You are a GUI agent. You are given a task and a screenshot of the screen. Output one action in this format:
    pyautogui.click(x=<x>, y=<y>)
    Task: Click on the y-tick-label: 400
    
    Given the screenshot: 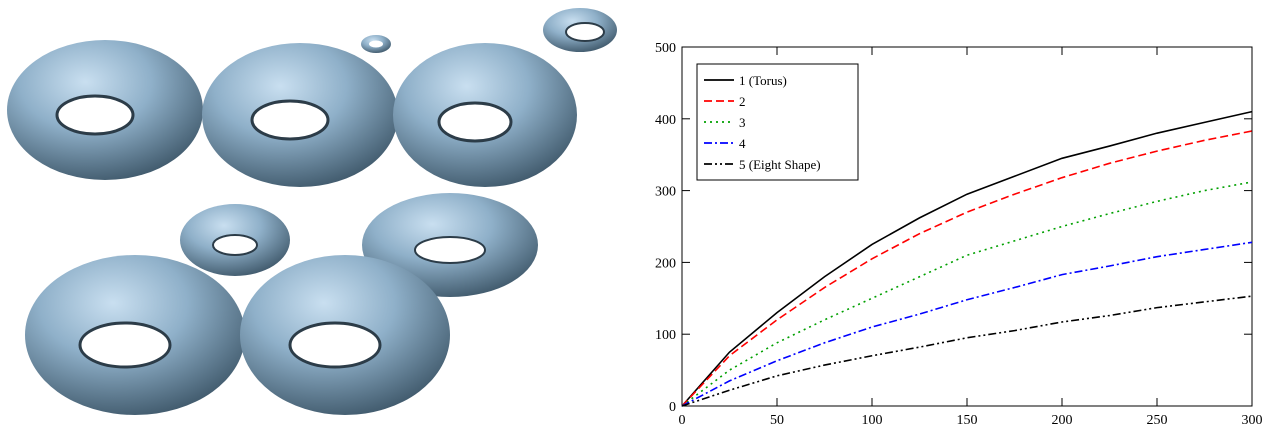 What is the action you would take?
    pyautogui.click(x=665, y=120)
    